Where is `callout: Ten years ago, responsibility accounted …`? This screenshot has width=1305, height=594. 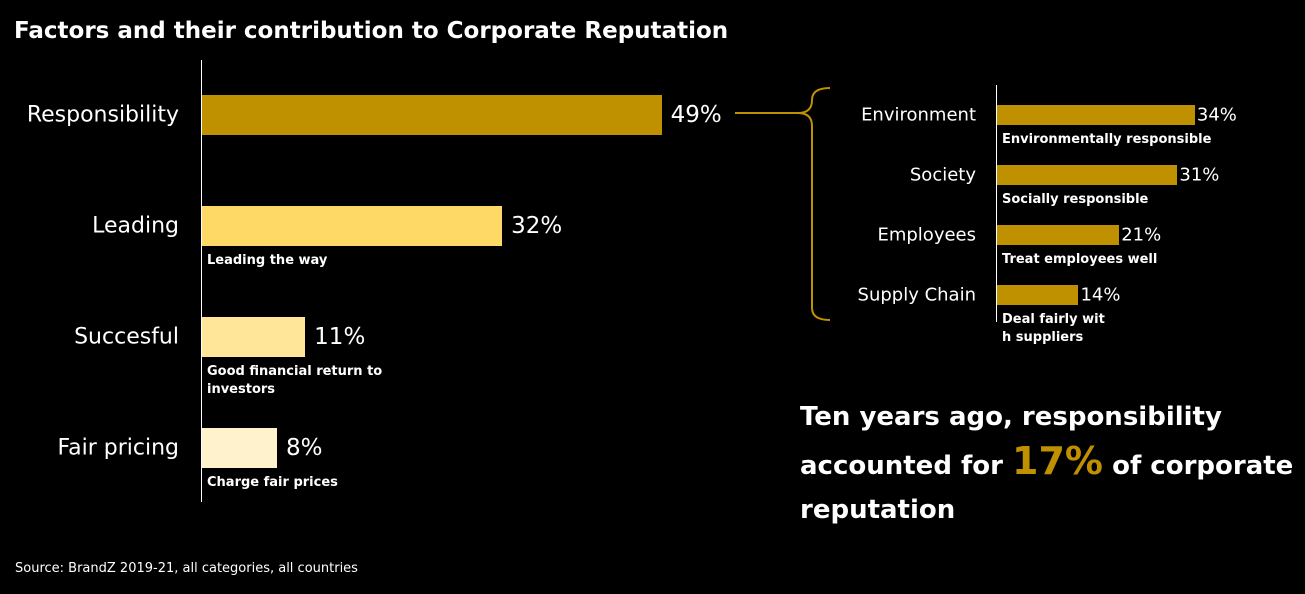 callout: Ten years ago, responsibility accounted … is located at coordinates (1047, 463).